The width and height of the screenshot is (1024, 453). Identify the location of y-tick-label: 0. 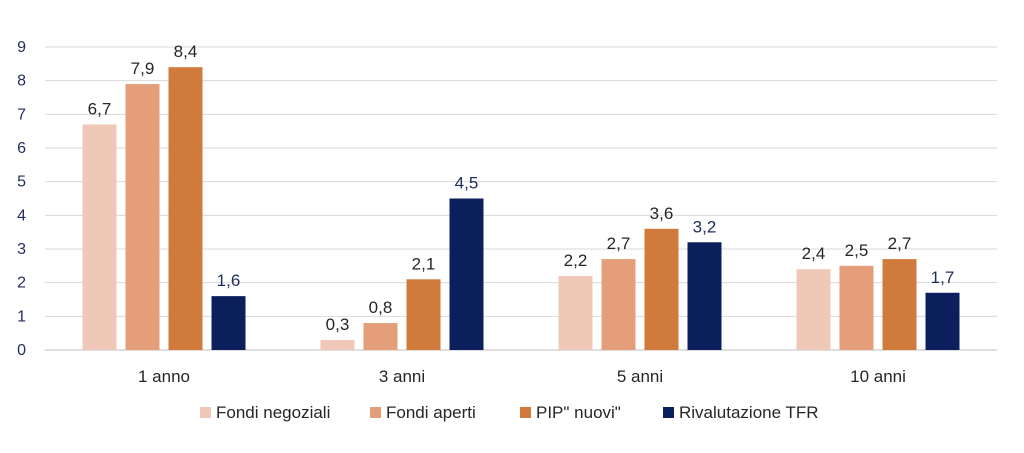
(21, 350).